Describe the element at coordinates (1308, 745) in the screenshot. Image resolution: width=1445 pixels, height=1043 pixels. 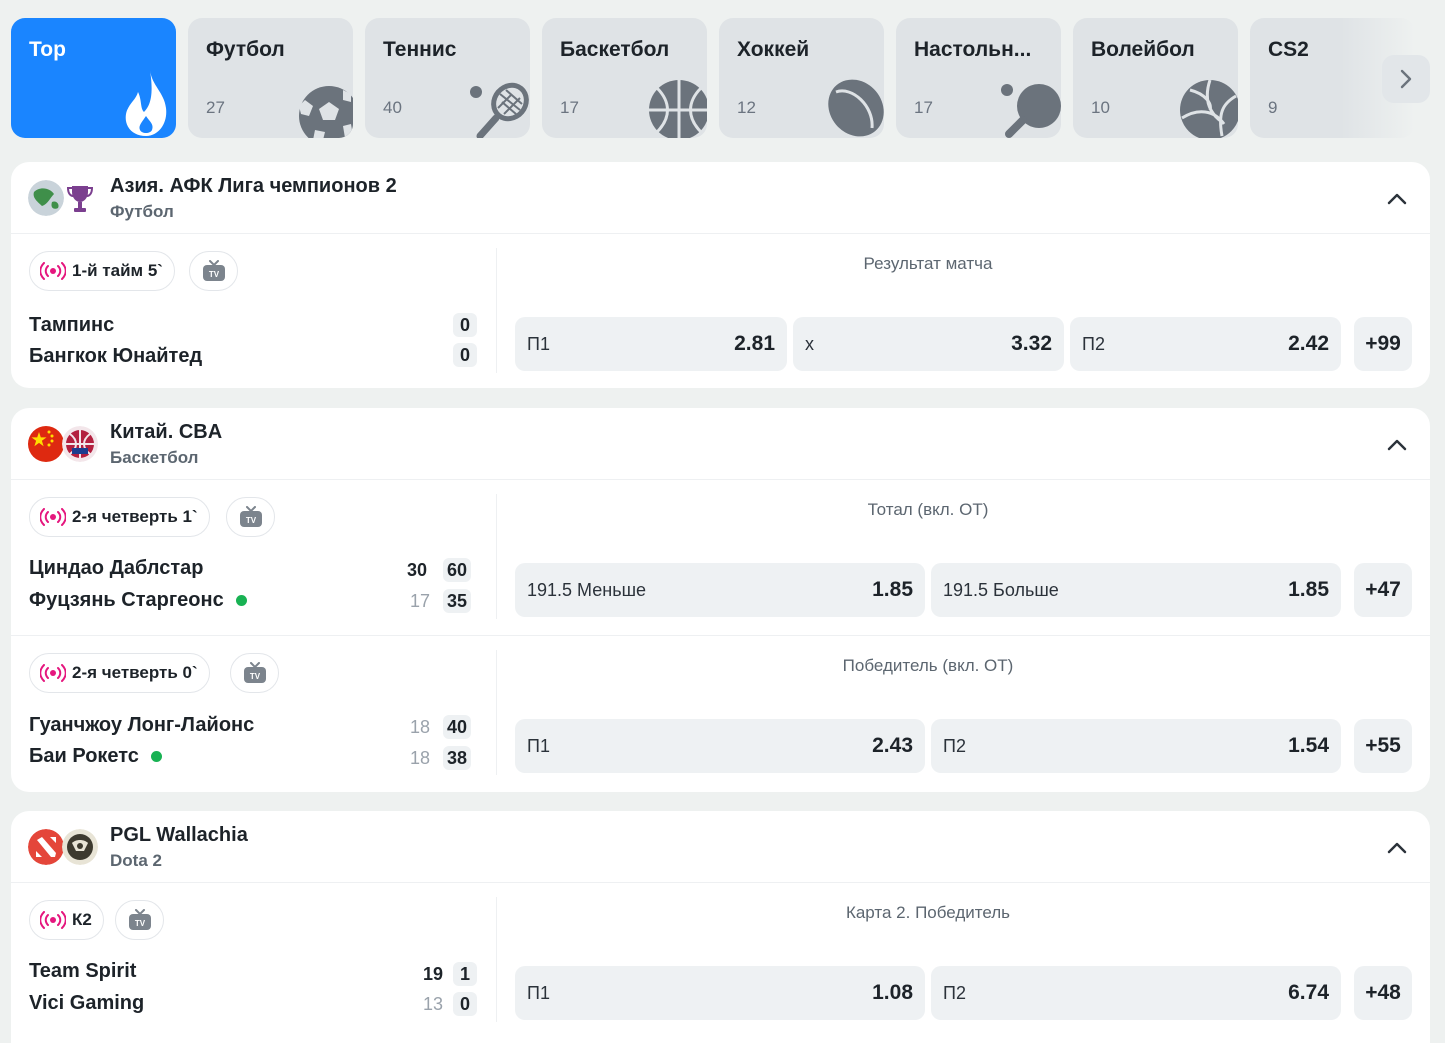
I see `odd-value: 1.54` at that location.